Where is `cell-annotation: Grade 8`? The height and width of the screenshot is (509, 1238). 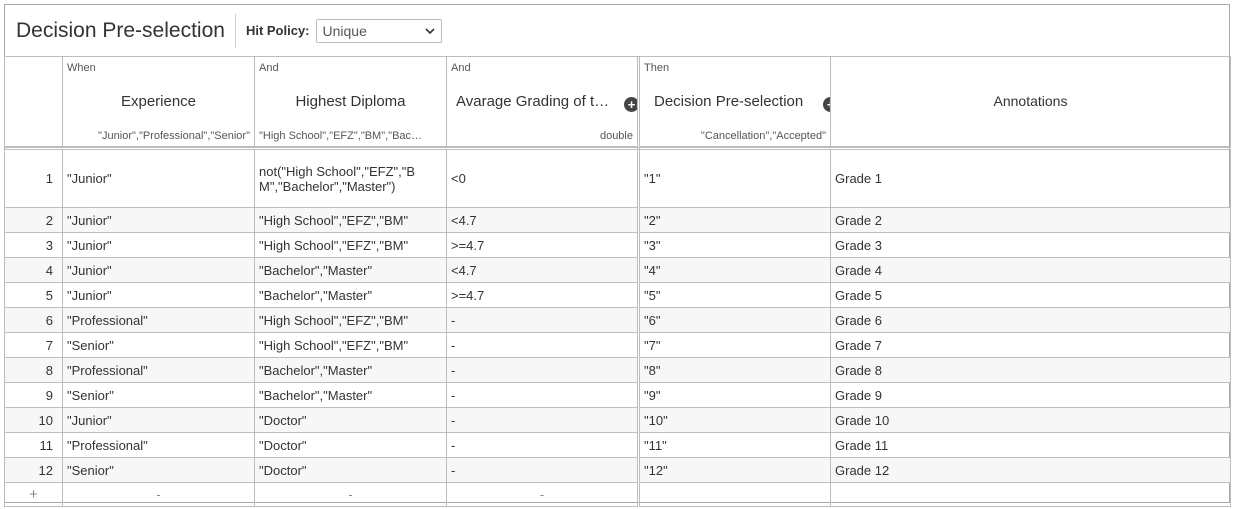
cell-annotation: Grade 8 is located at coordinates (1030, 370).